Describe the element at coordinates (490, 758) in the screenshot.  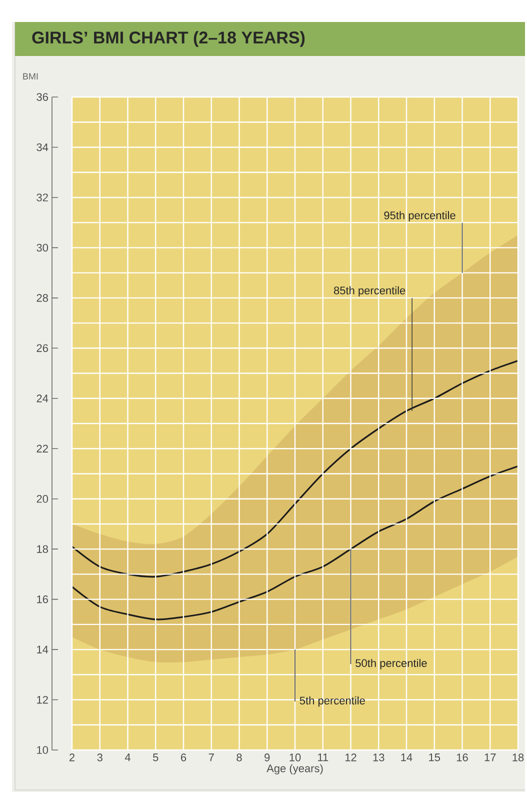
I see `x-tick-label: 17` at that location.